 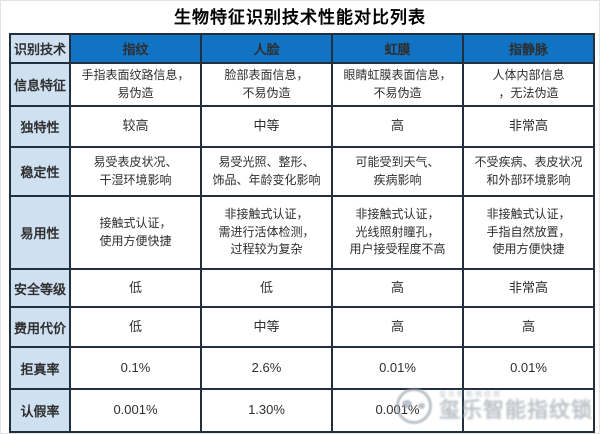 I want to click on table-cell: 非接触式认证， 光线照射瞳孔， 用户接受程度不高, so click(x=397, y=232).